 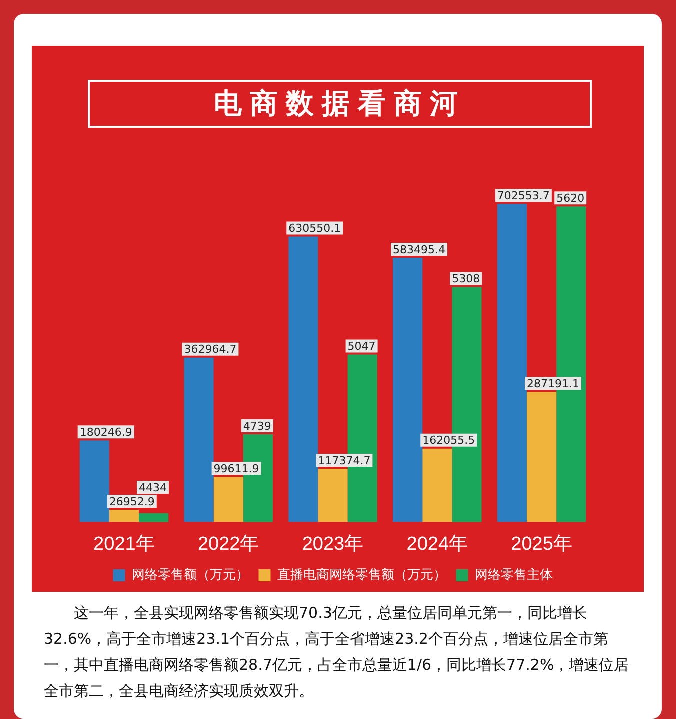 I want to click on data-label: 26952.9, so click(x=132, y=501).